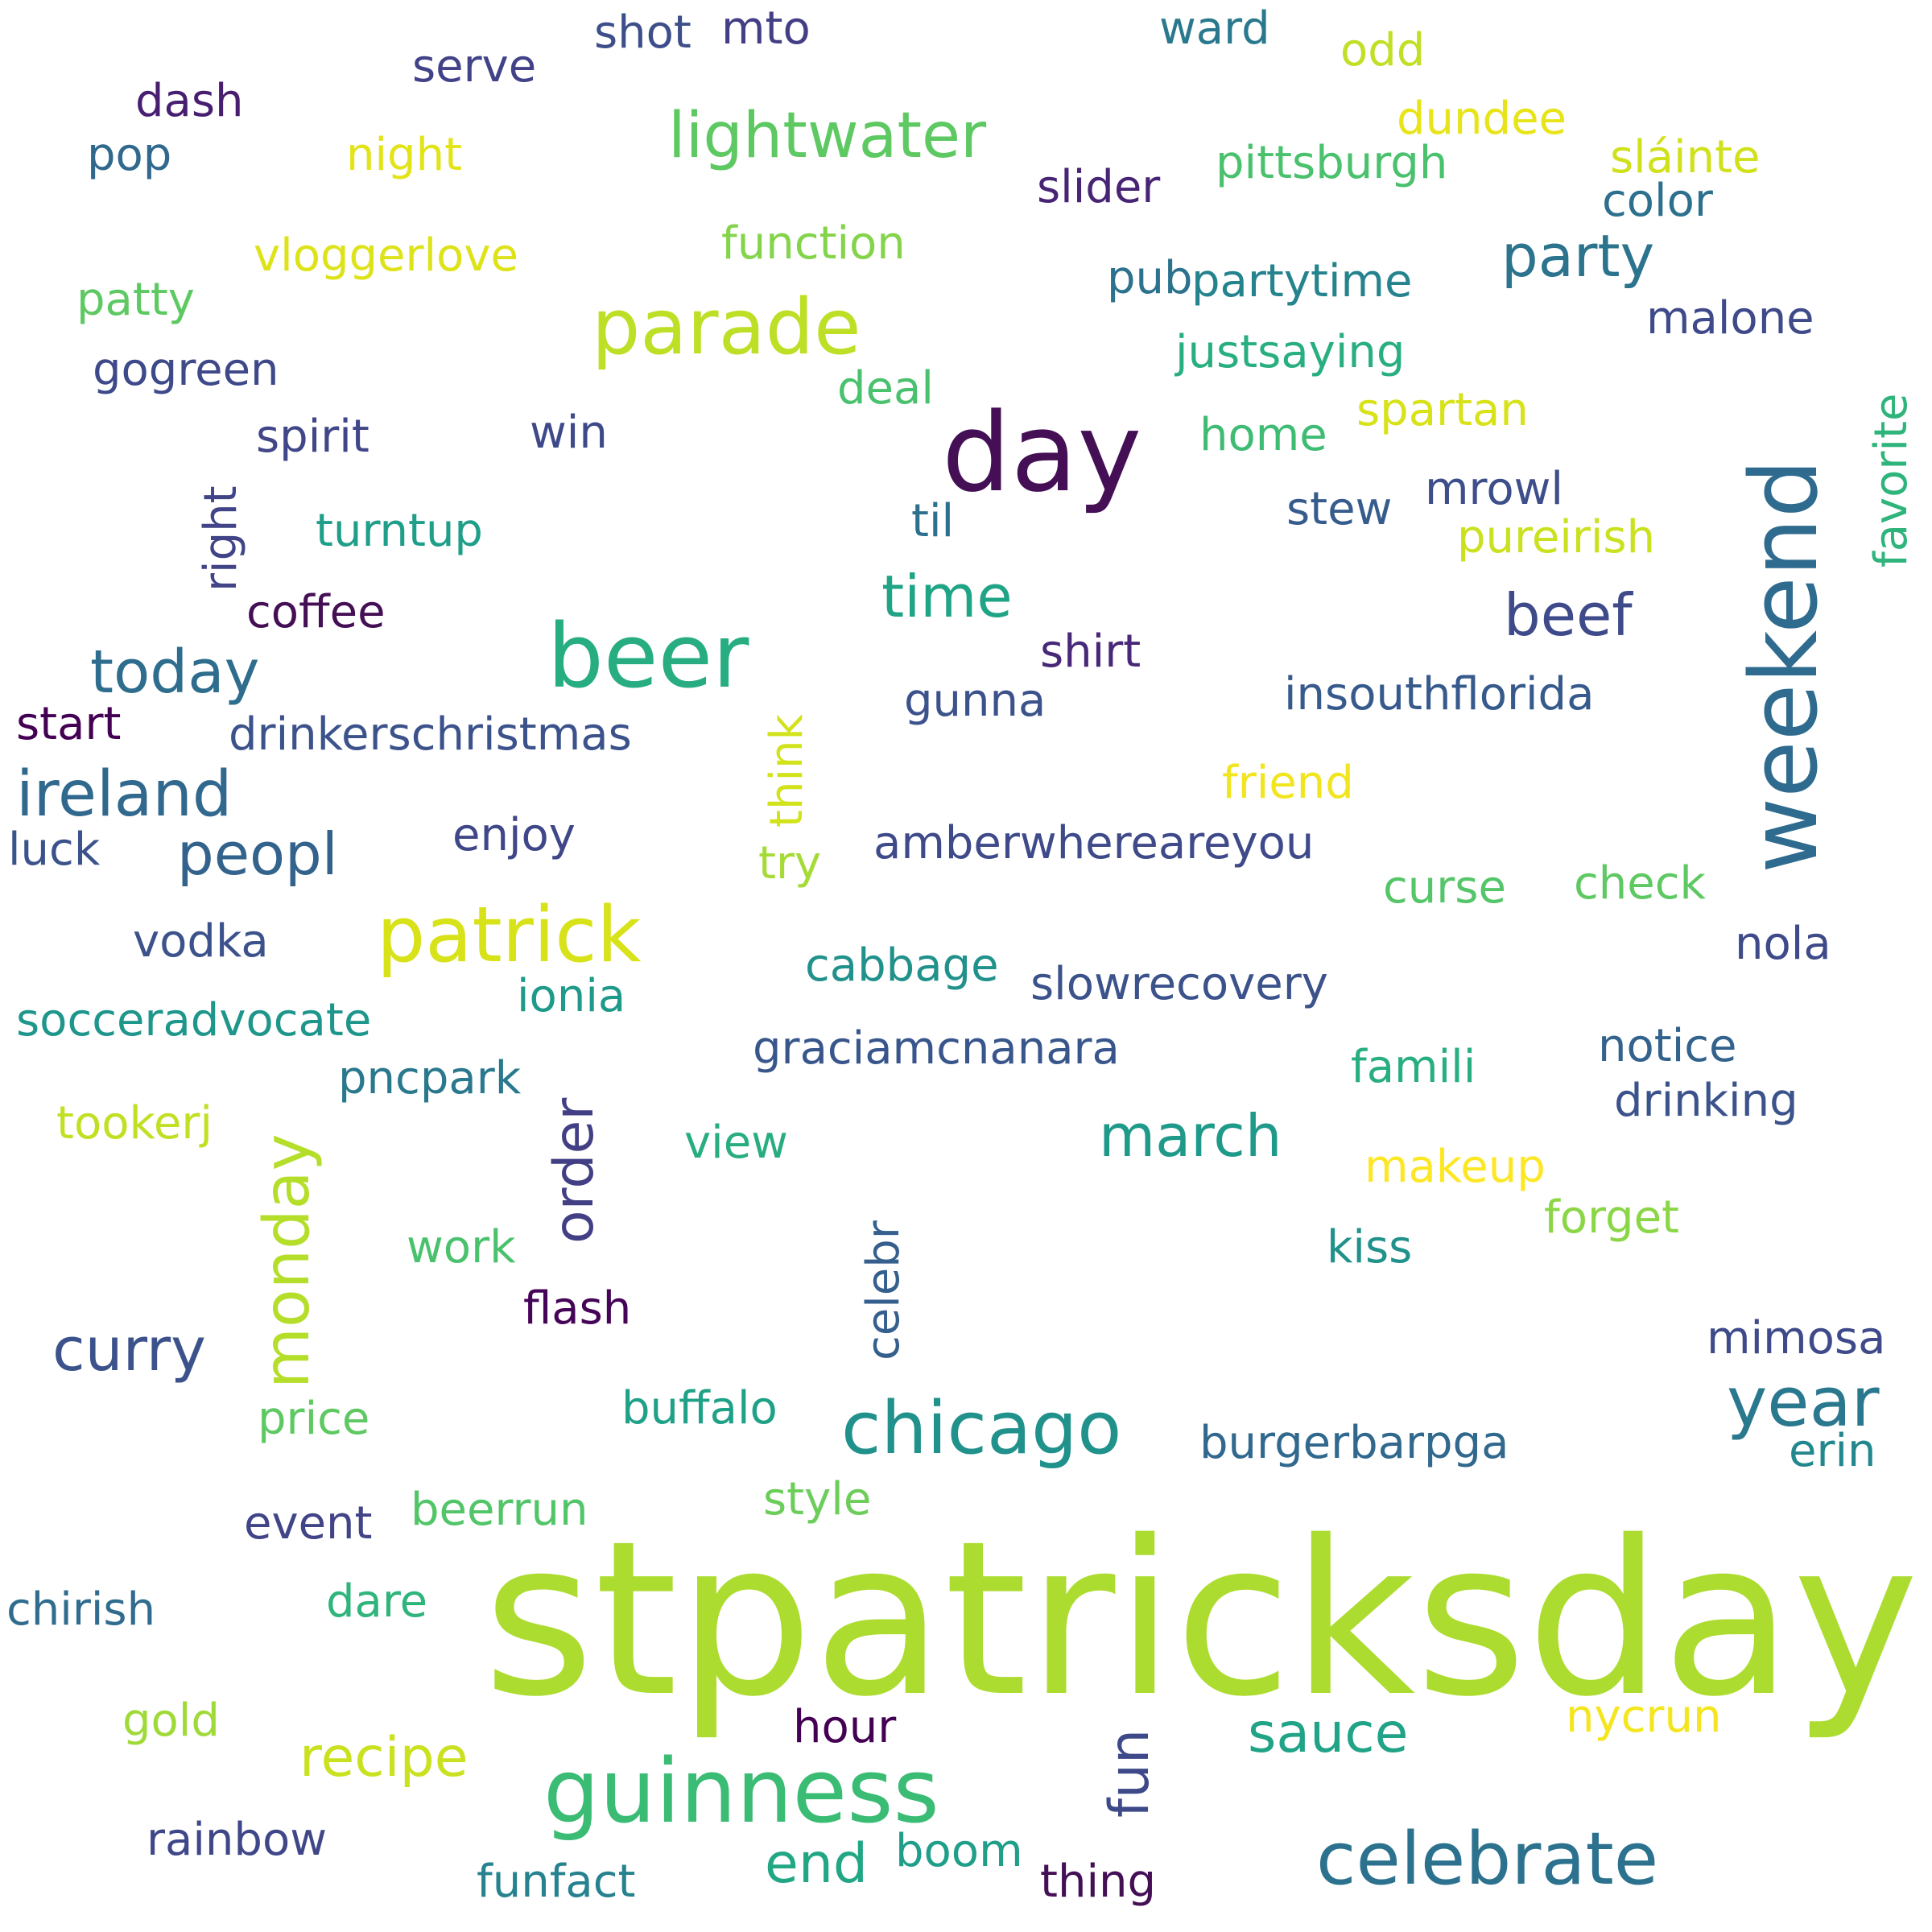 This screenshot has width=1932, height=1932. What do you see at coordinates (699, 1408) in the screenshot?
I see `word: buffalo` at bounding box center [699, 1408].